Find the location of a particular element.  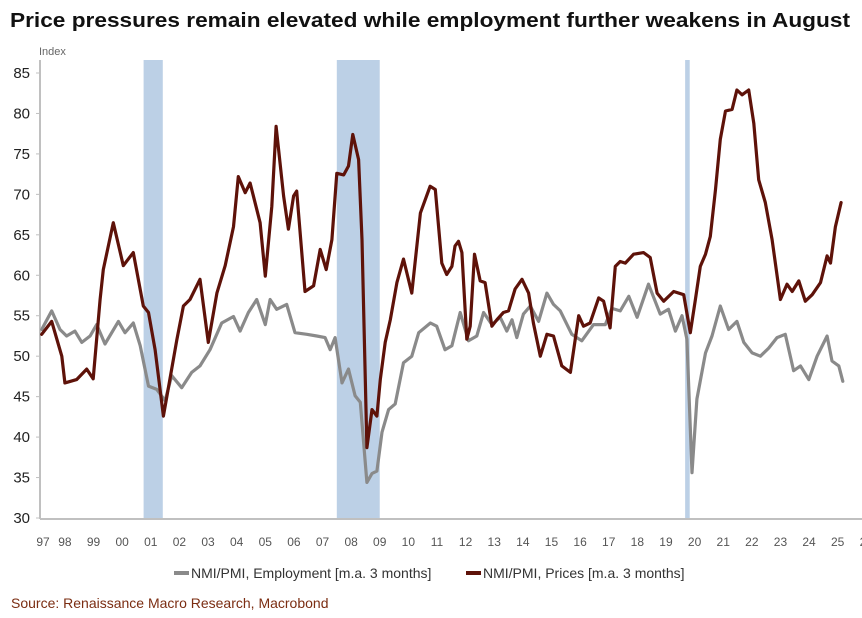

x-tick-label: 97 is located at coordinates (43, 542).